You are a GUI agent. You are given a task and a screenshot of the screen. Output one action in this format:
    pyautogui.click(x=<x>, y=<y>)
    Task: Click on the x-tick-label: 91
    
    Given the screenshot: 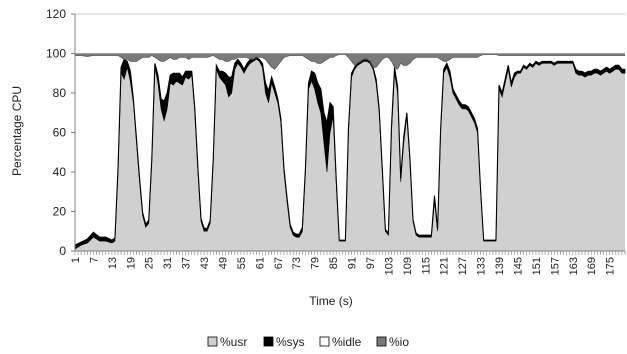 What is the action you would take?
    pyautogui.click(x=353, y=263)
    